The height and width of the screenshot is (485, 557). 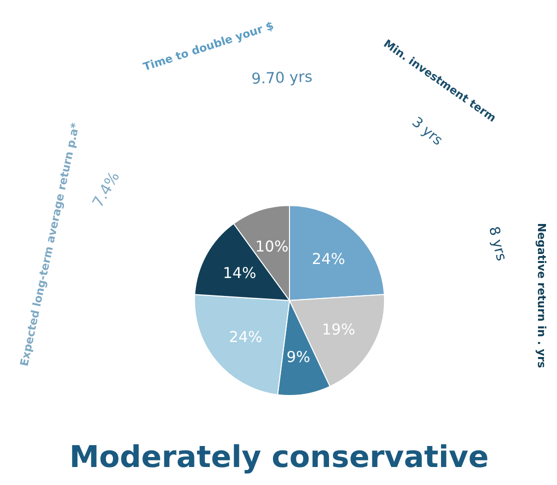 What do you see at coordinates (427, 131) in the screenshot?
I see `text: 3 yrs` at bounding box center [427, 131].